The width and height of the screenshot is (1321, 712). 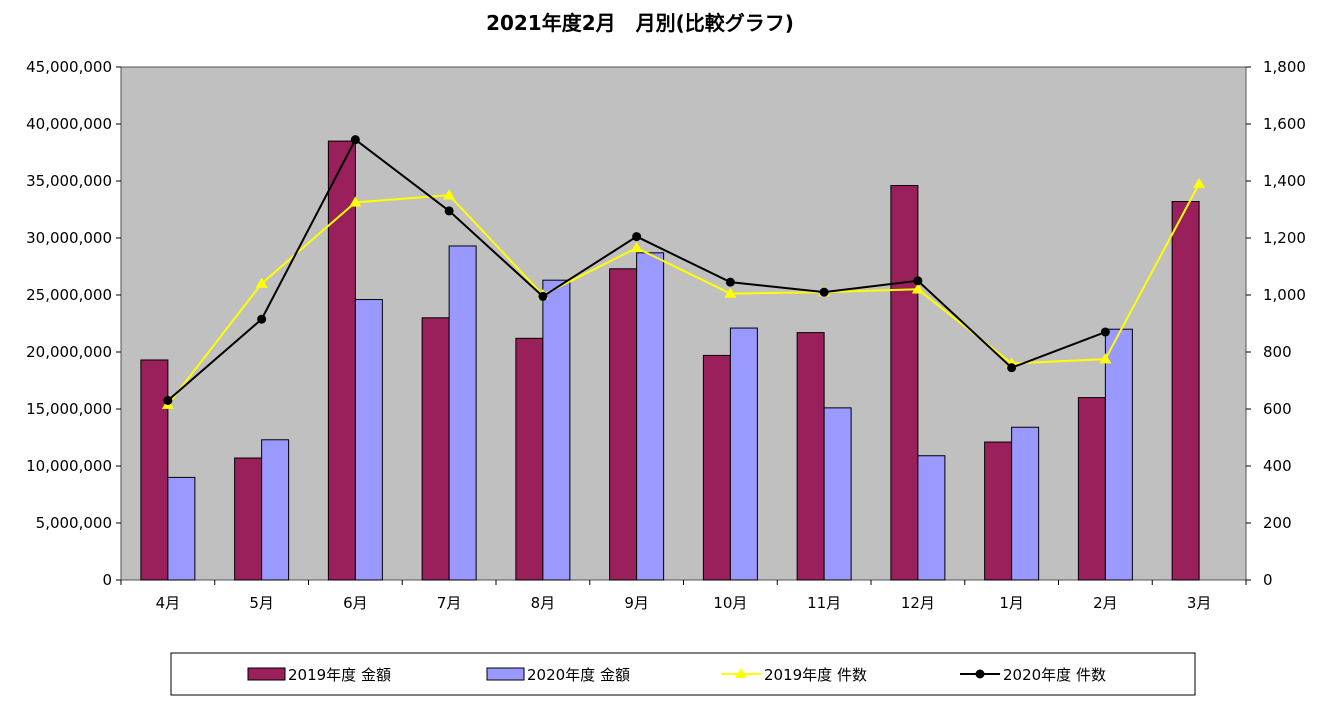 What do you see at coordinates (1284, 124) in the screenshot?
I see `y-right-tick-label: 1,600` at bounding box center [1284, 124].